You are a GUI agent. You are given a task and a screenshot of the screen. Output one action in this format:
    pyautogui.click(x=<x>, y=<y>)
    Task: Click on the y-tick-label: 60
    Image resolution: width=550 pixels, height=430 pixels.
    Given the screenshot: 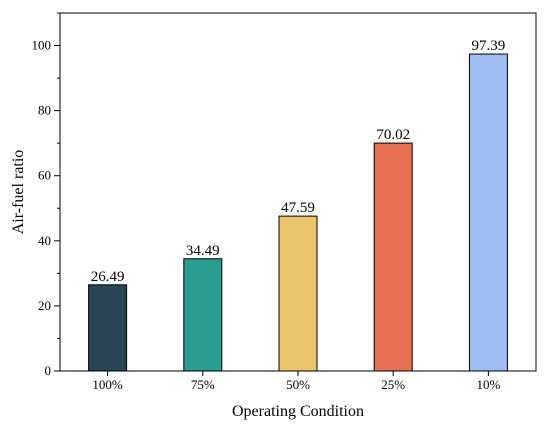 What is the action you would take?
    pyautogui.click(x=44, y=175)
    